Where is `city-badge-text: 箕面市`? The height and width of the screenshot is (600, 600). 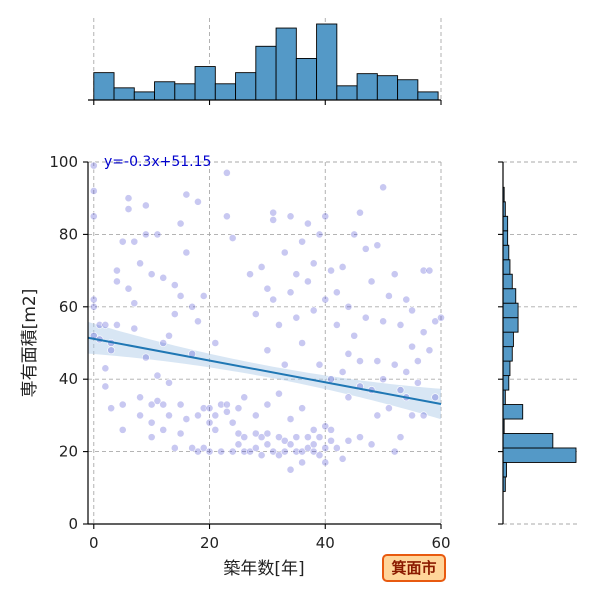
city-badge-text: 箕面市 is located at coordinates (413, 568).